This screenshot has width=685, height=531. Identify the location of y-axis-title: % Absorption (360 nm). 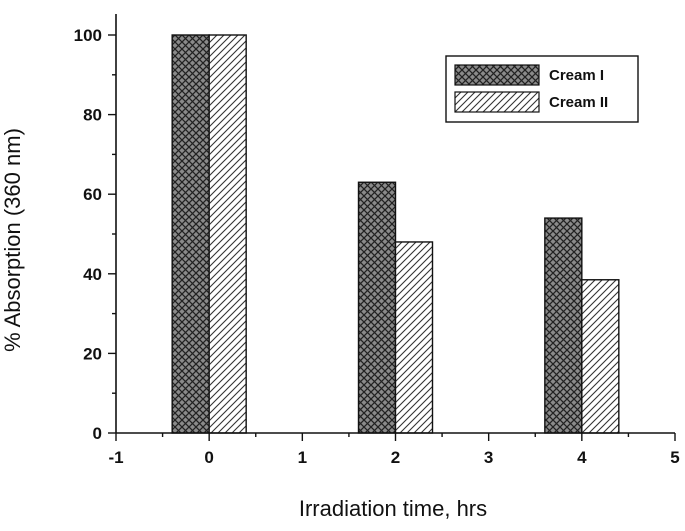
(12, 240).